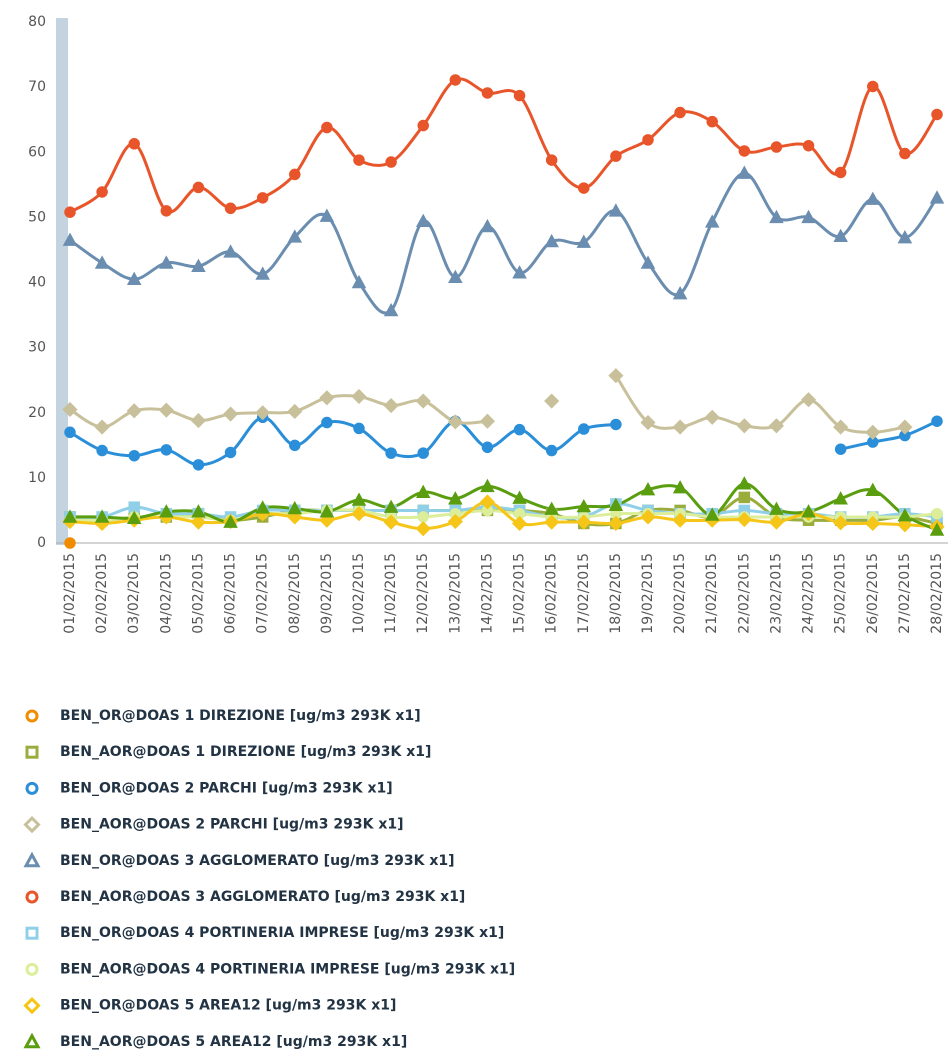 This screenshot has height=1053, width=948. What do you see at coordinates (263, 593) in the screenshot?
I see `x-tick-label: 07/02/2015` at bounding box center [263, 593].